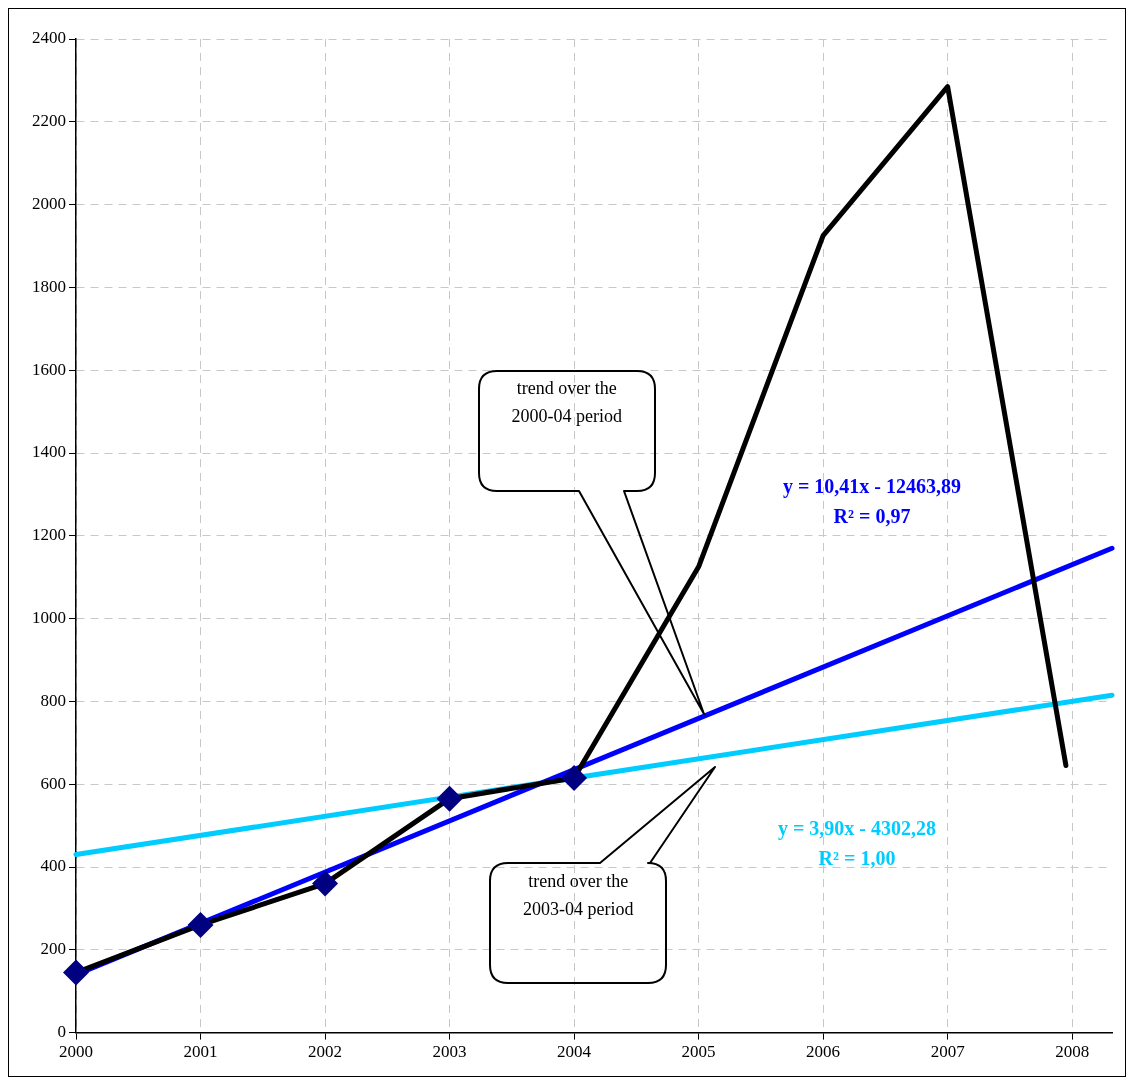  I want to click on y-tick-label: 2200, so click(49, 121).